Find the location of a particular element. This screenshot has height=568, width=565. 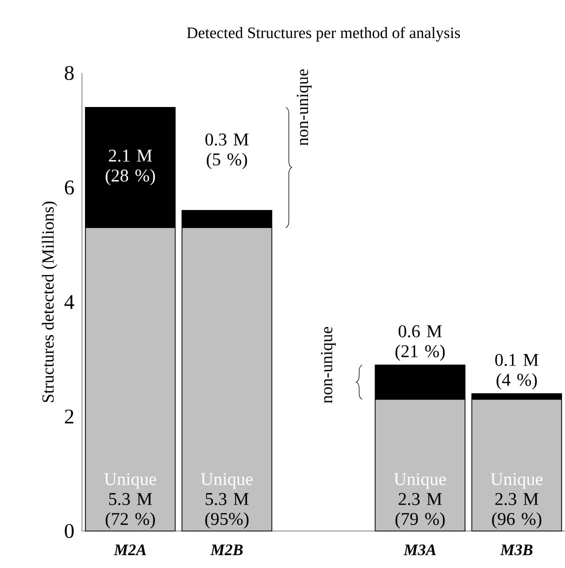

data-label: 2.3 M (79 %) is located at coordinates (420, 511).